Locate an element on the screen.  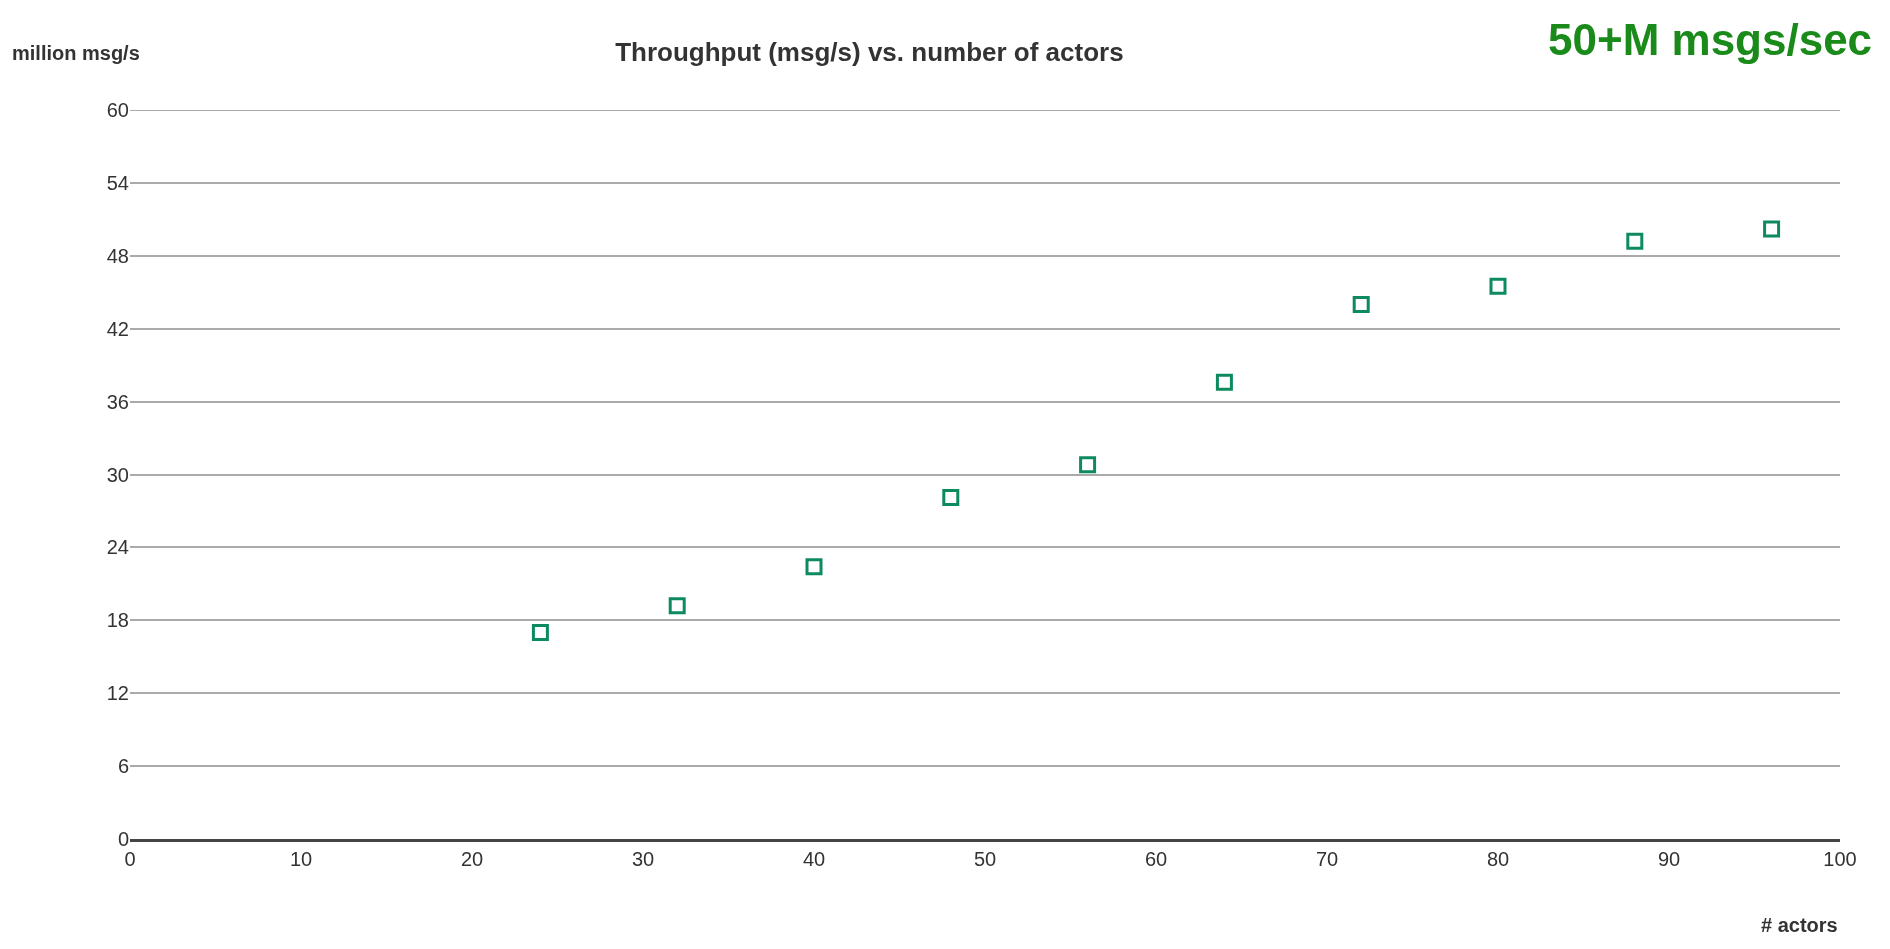
y-axis-title: million msg/s is located at coordinates (76, 53).